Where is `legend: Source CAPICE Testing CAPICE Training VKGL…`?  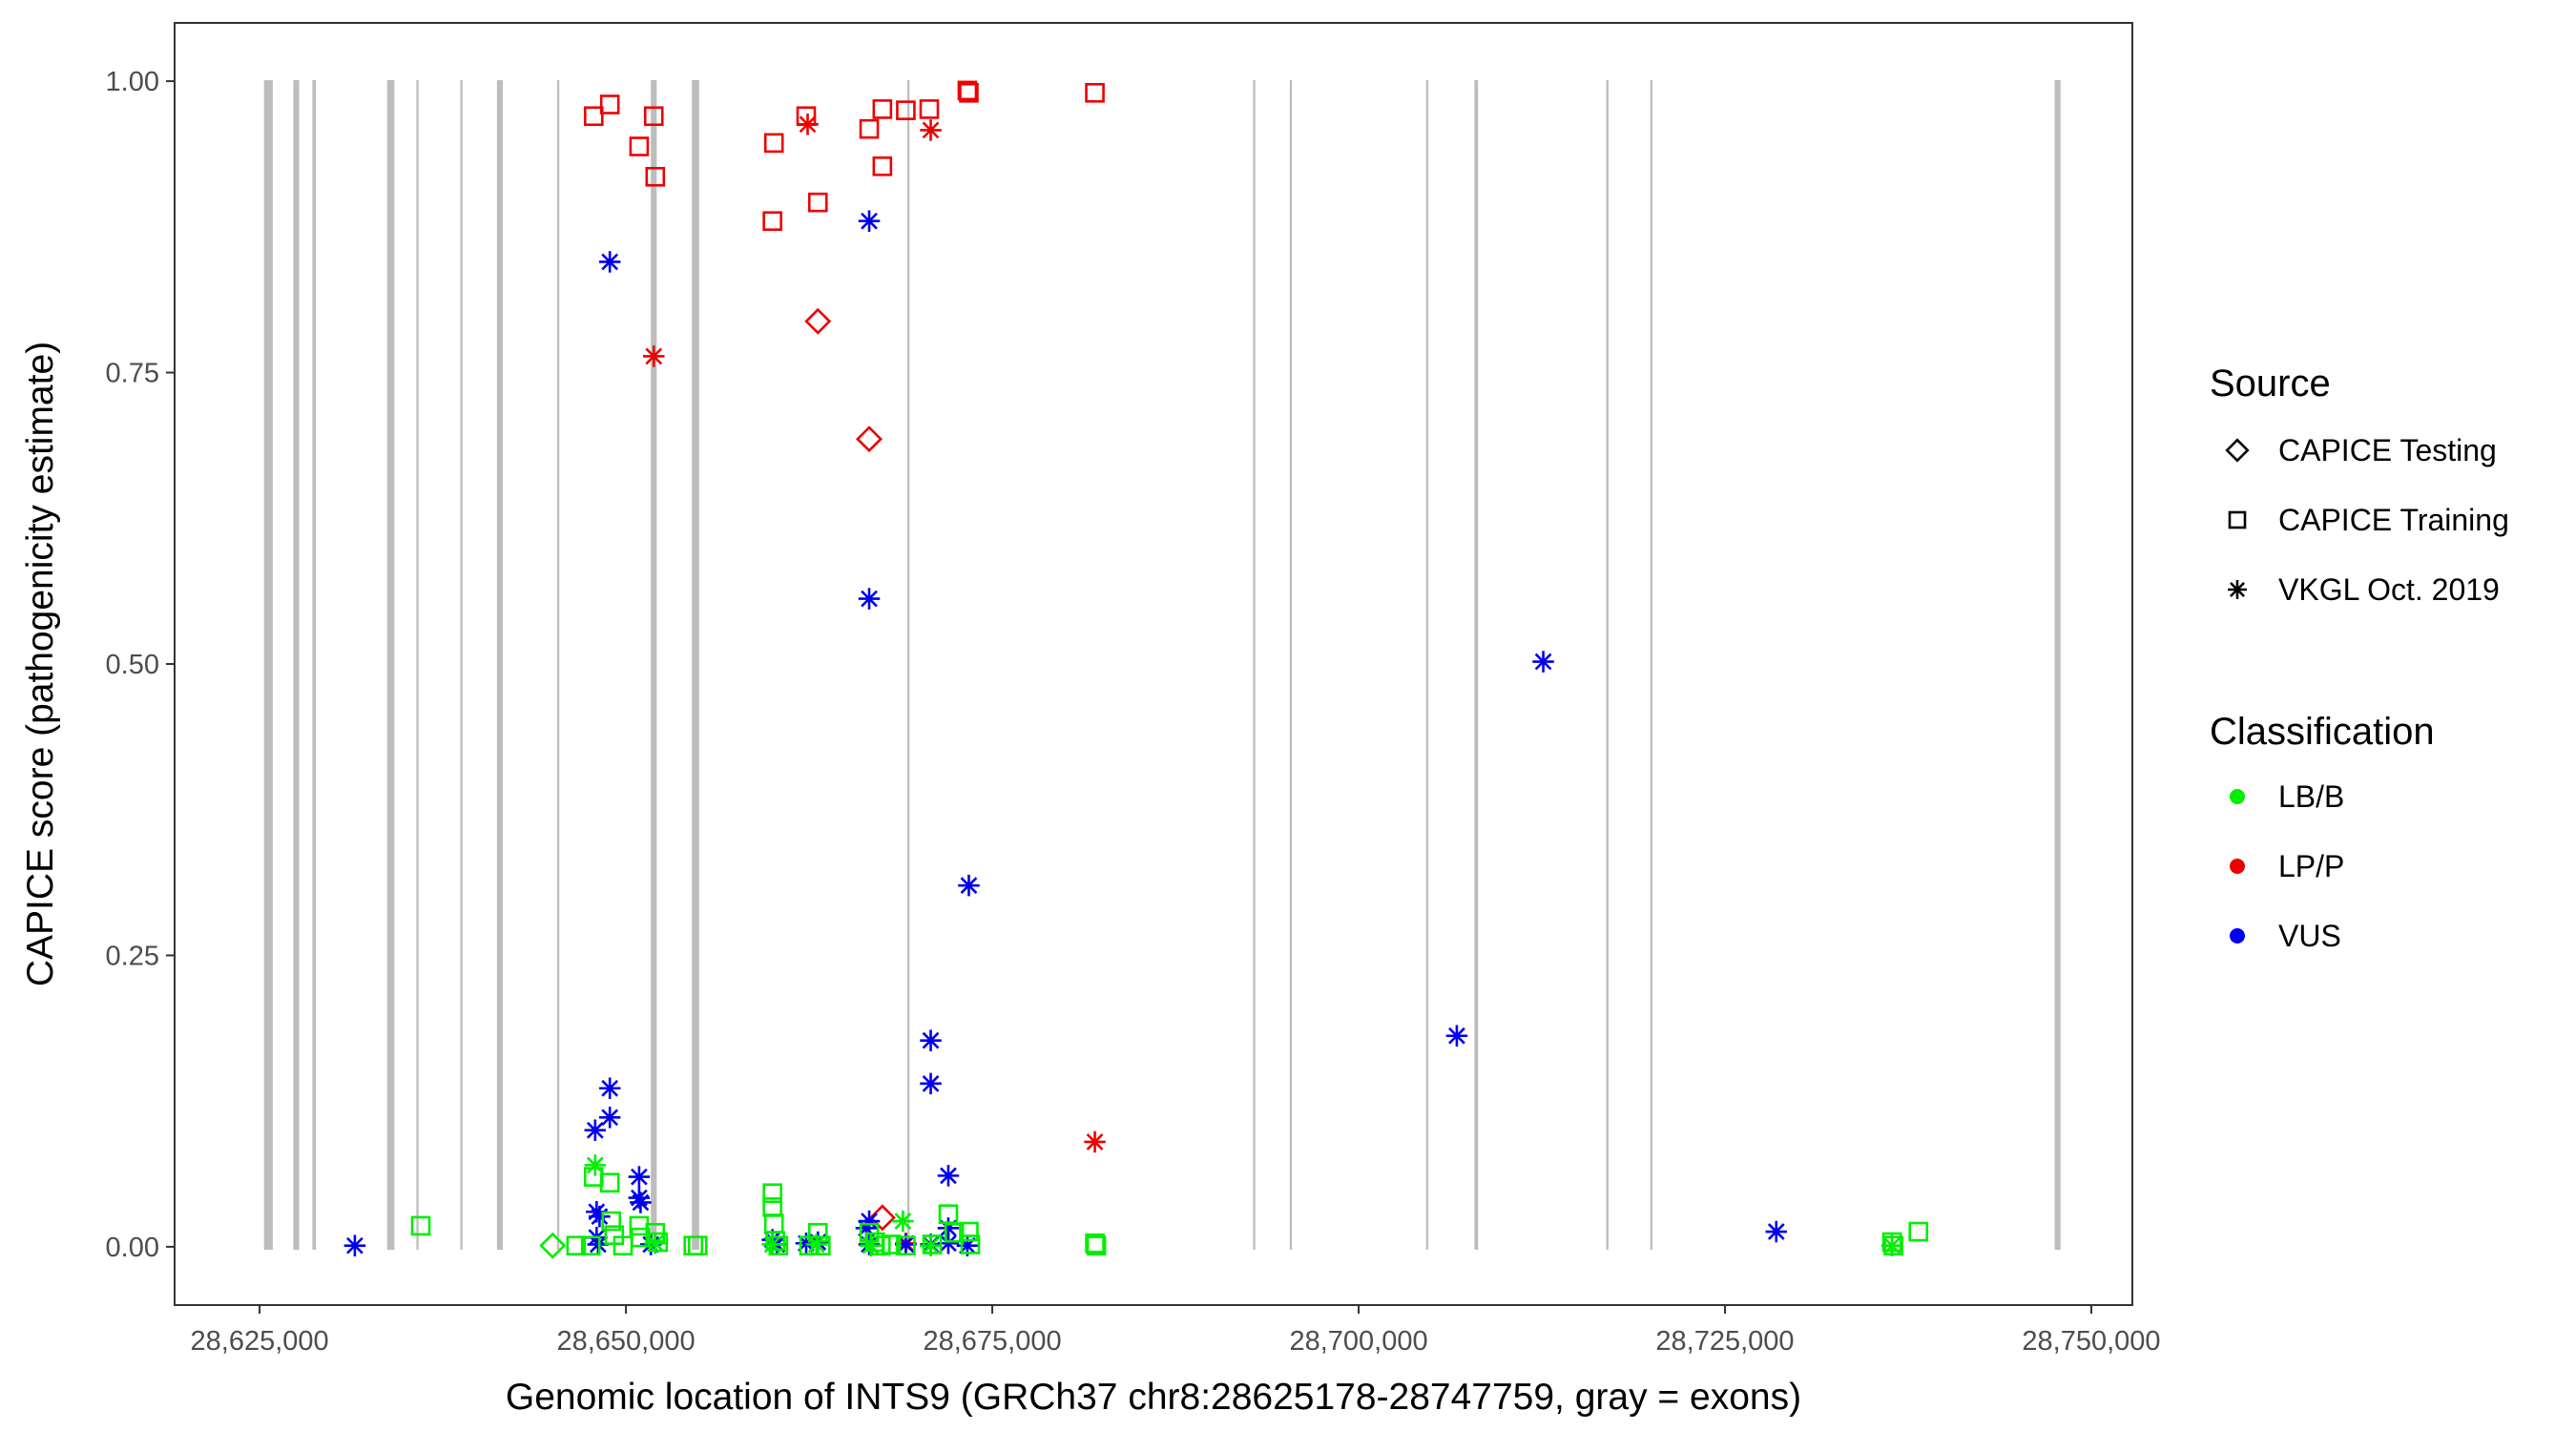 legend: Source CAPICE Testing CAPICE Training VKGL… is located at coordinates (2359, 658).